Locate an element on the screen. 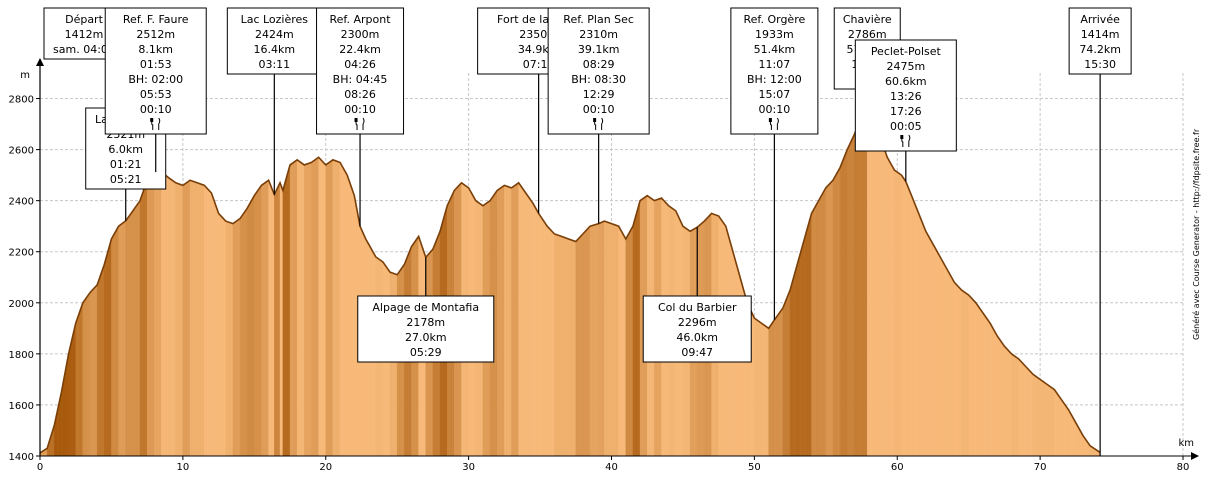 This screenshot has width=1207, height=480. x-tick-label: 0 is located at coordinates (40, 467).